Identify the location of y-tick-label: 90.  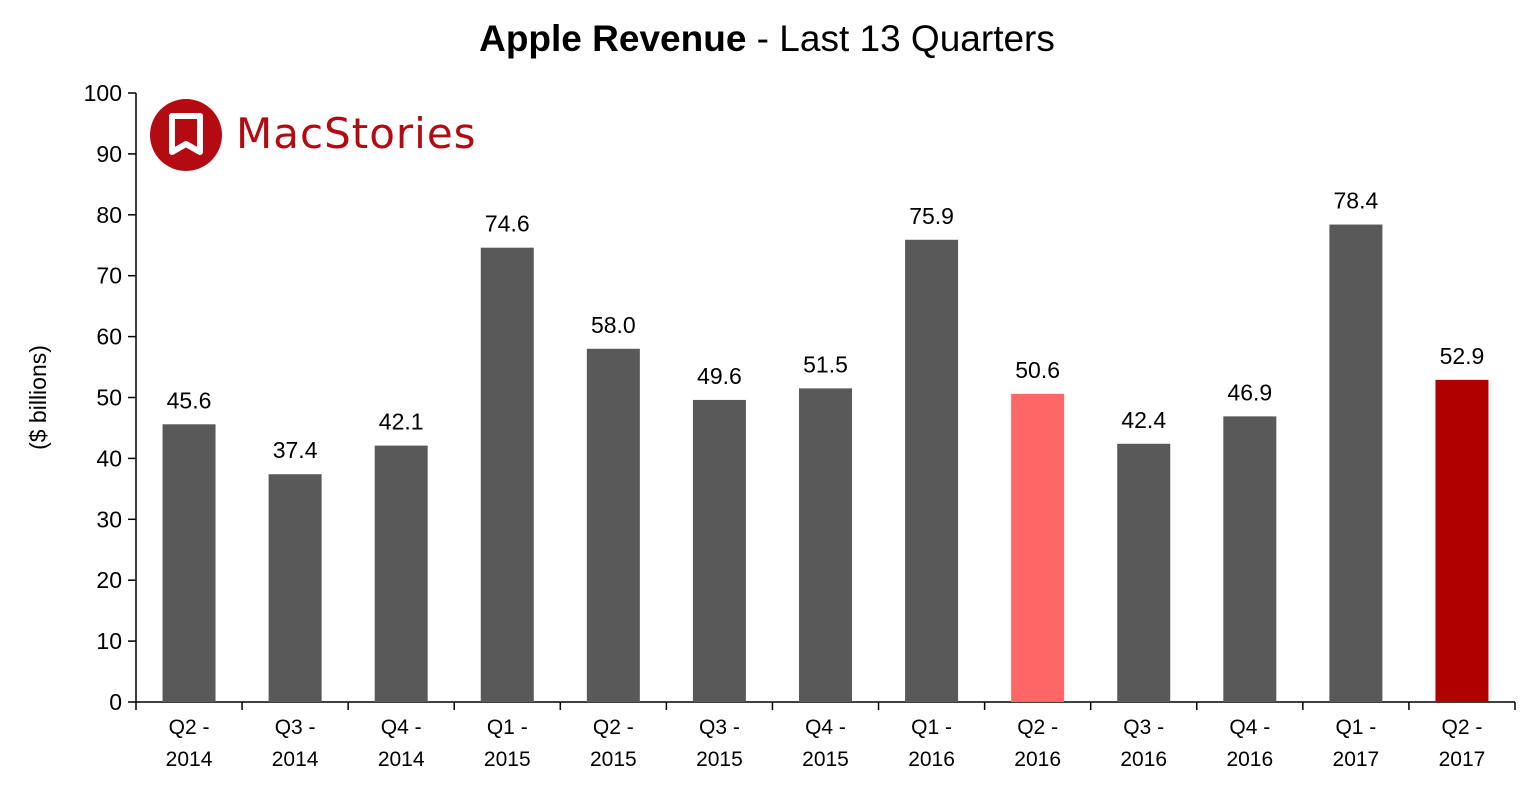
(109, 154).